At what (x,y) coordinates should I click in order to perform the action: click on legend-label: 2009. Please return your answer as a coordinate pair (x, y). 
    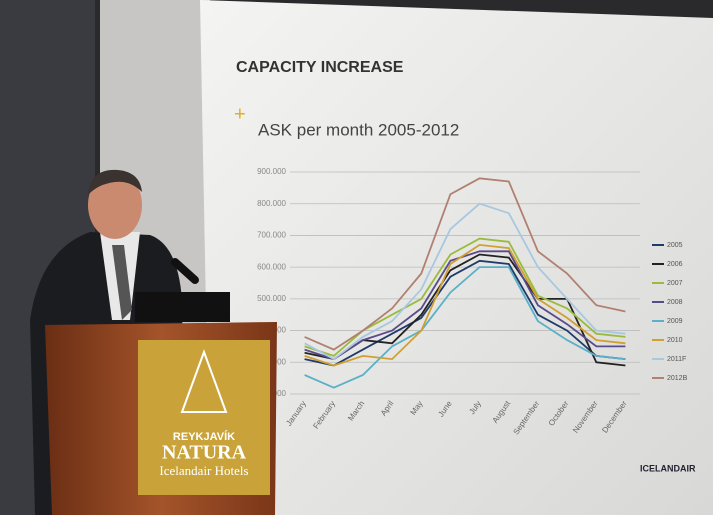
    Looking at the image, I should click on (675, 321).